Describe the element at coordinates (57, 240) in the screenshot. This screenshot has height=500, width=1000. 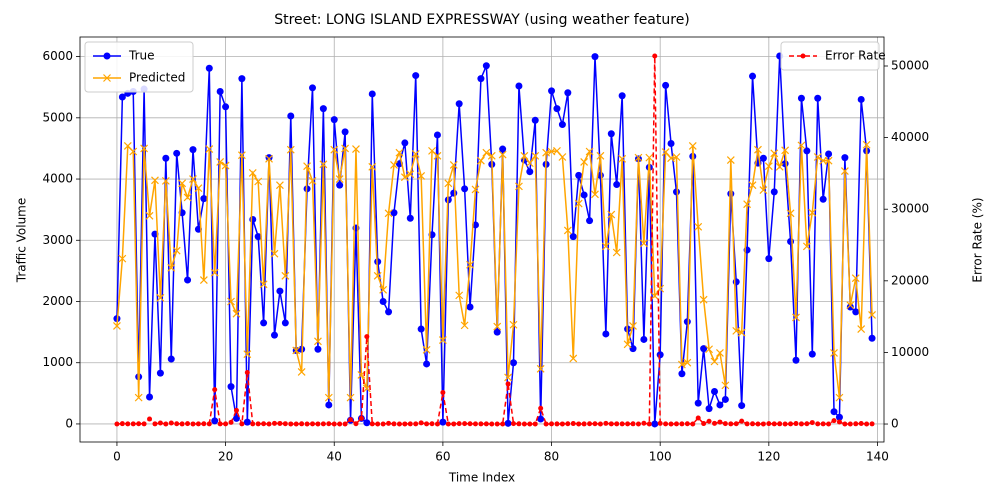
I see `y-tick-label: 3000` at that location.